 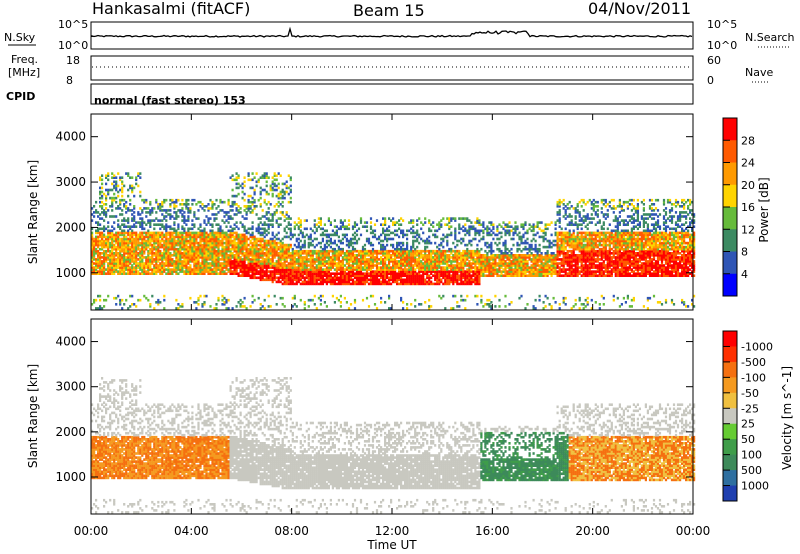 What do you see at coordinates (639, 9) in the screenshot?
I see `date-label: 04/Nov/2011` at bounding box center [639, 9].